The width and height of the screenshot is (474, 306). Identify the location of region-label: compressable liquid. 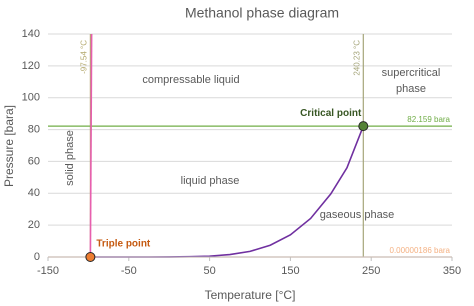
(190, 80).